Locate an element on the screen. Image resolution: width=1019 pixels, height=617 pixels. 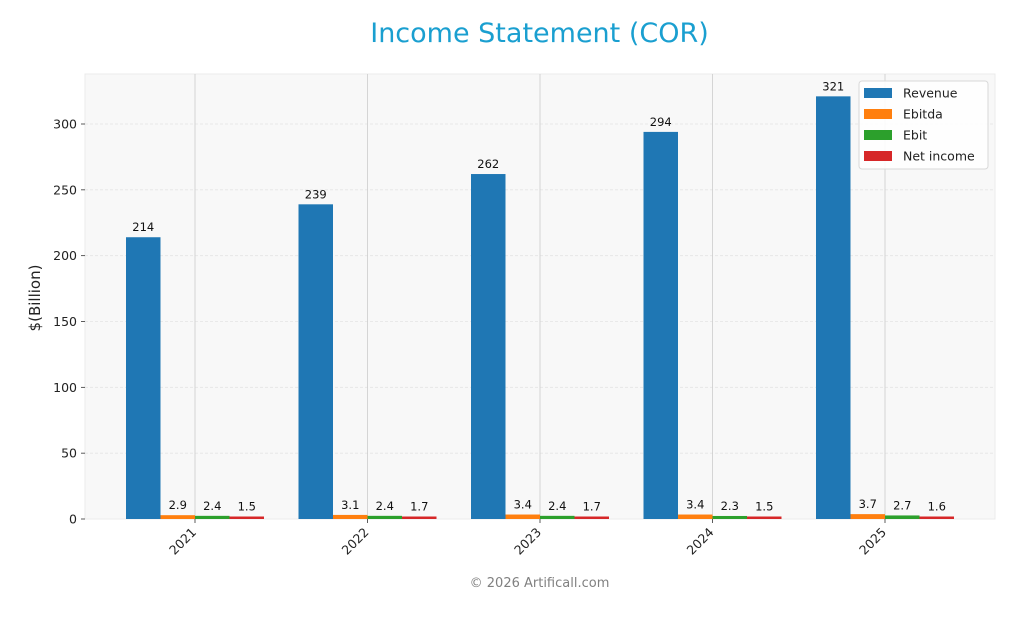
bar-value-label: 321 is located at coordinates (833, 86).